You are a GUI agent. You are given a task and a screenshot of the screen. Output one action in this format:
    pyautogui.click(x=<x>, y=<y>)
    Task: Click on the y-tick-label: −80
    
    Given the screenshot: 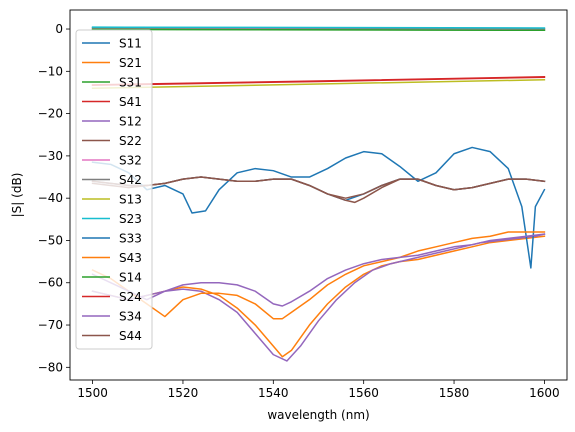 What is the action you would take?
    pyautogui.click(x=50, y=367)
    